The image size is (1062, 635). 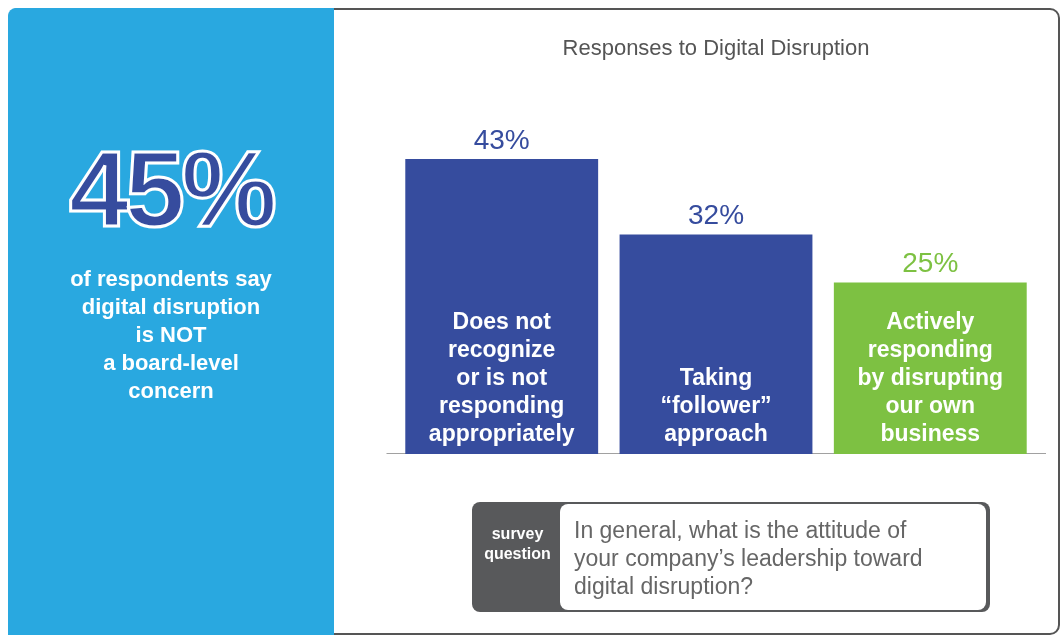 What do you see at coordinates (501, 377) in the screenshot?
I see `x-tick-label: Does not recognize or is not responding appropriately` at bounding box center [501, 377].